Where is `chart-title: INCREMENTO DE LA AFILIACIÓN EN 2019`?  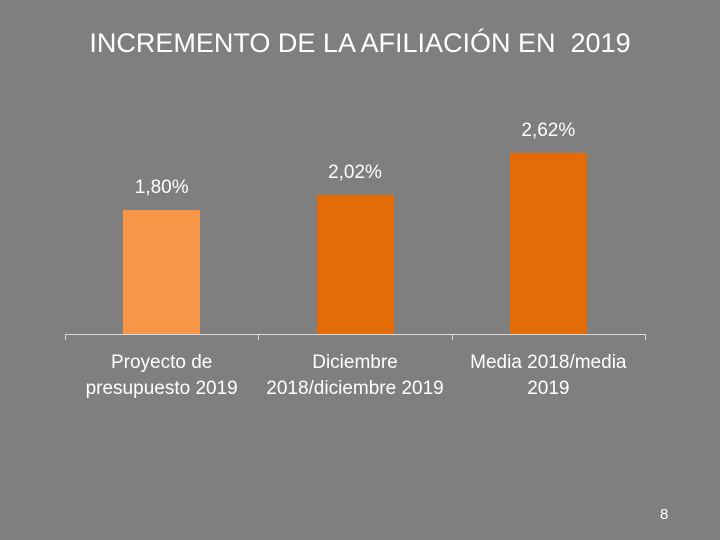
chart-title: INCREMENTO DE LA AFILIACIÓN EN 2019 is located at coordinates (360, 43).